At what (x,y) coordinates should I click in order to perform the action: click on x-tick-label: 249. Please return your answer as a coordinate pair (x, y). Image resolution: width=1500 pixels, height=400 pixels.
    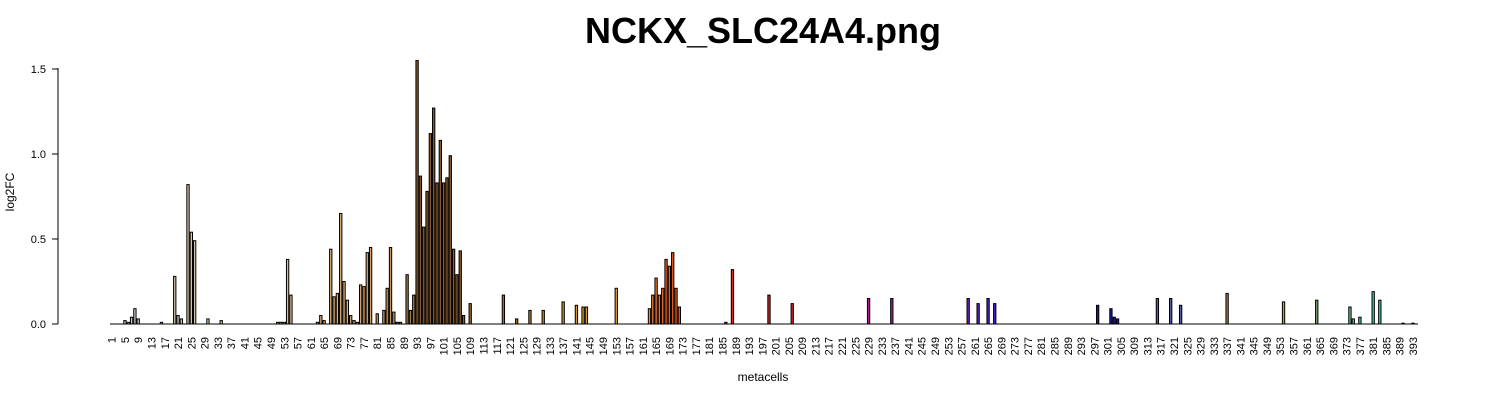
    Looking at the image, I should click on (936, 346).